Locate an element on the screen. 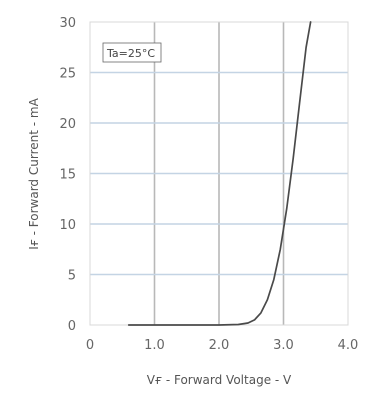 The image size is (372, 400). x-tick-label: 3.0 is located at coordinates (283, 345).